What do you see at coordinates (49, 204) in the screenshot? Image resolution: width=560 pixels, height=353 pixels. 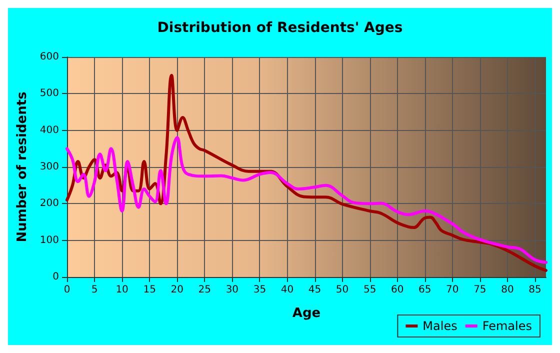 I see `y-tick-label: 200` at bounding box center [49, 204].